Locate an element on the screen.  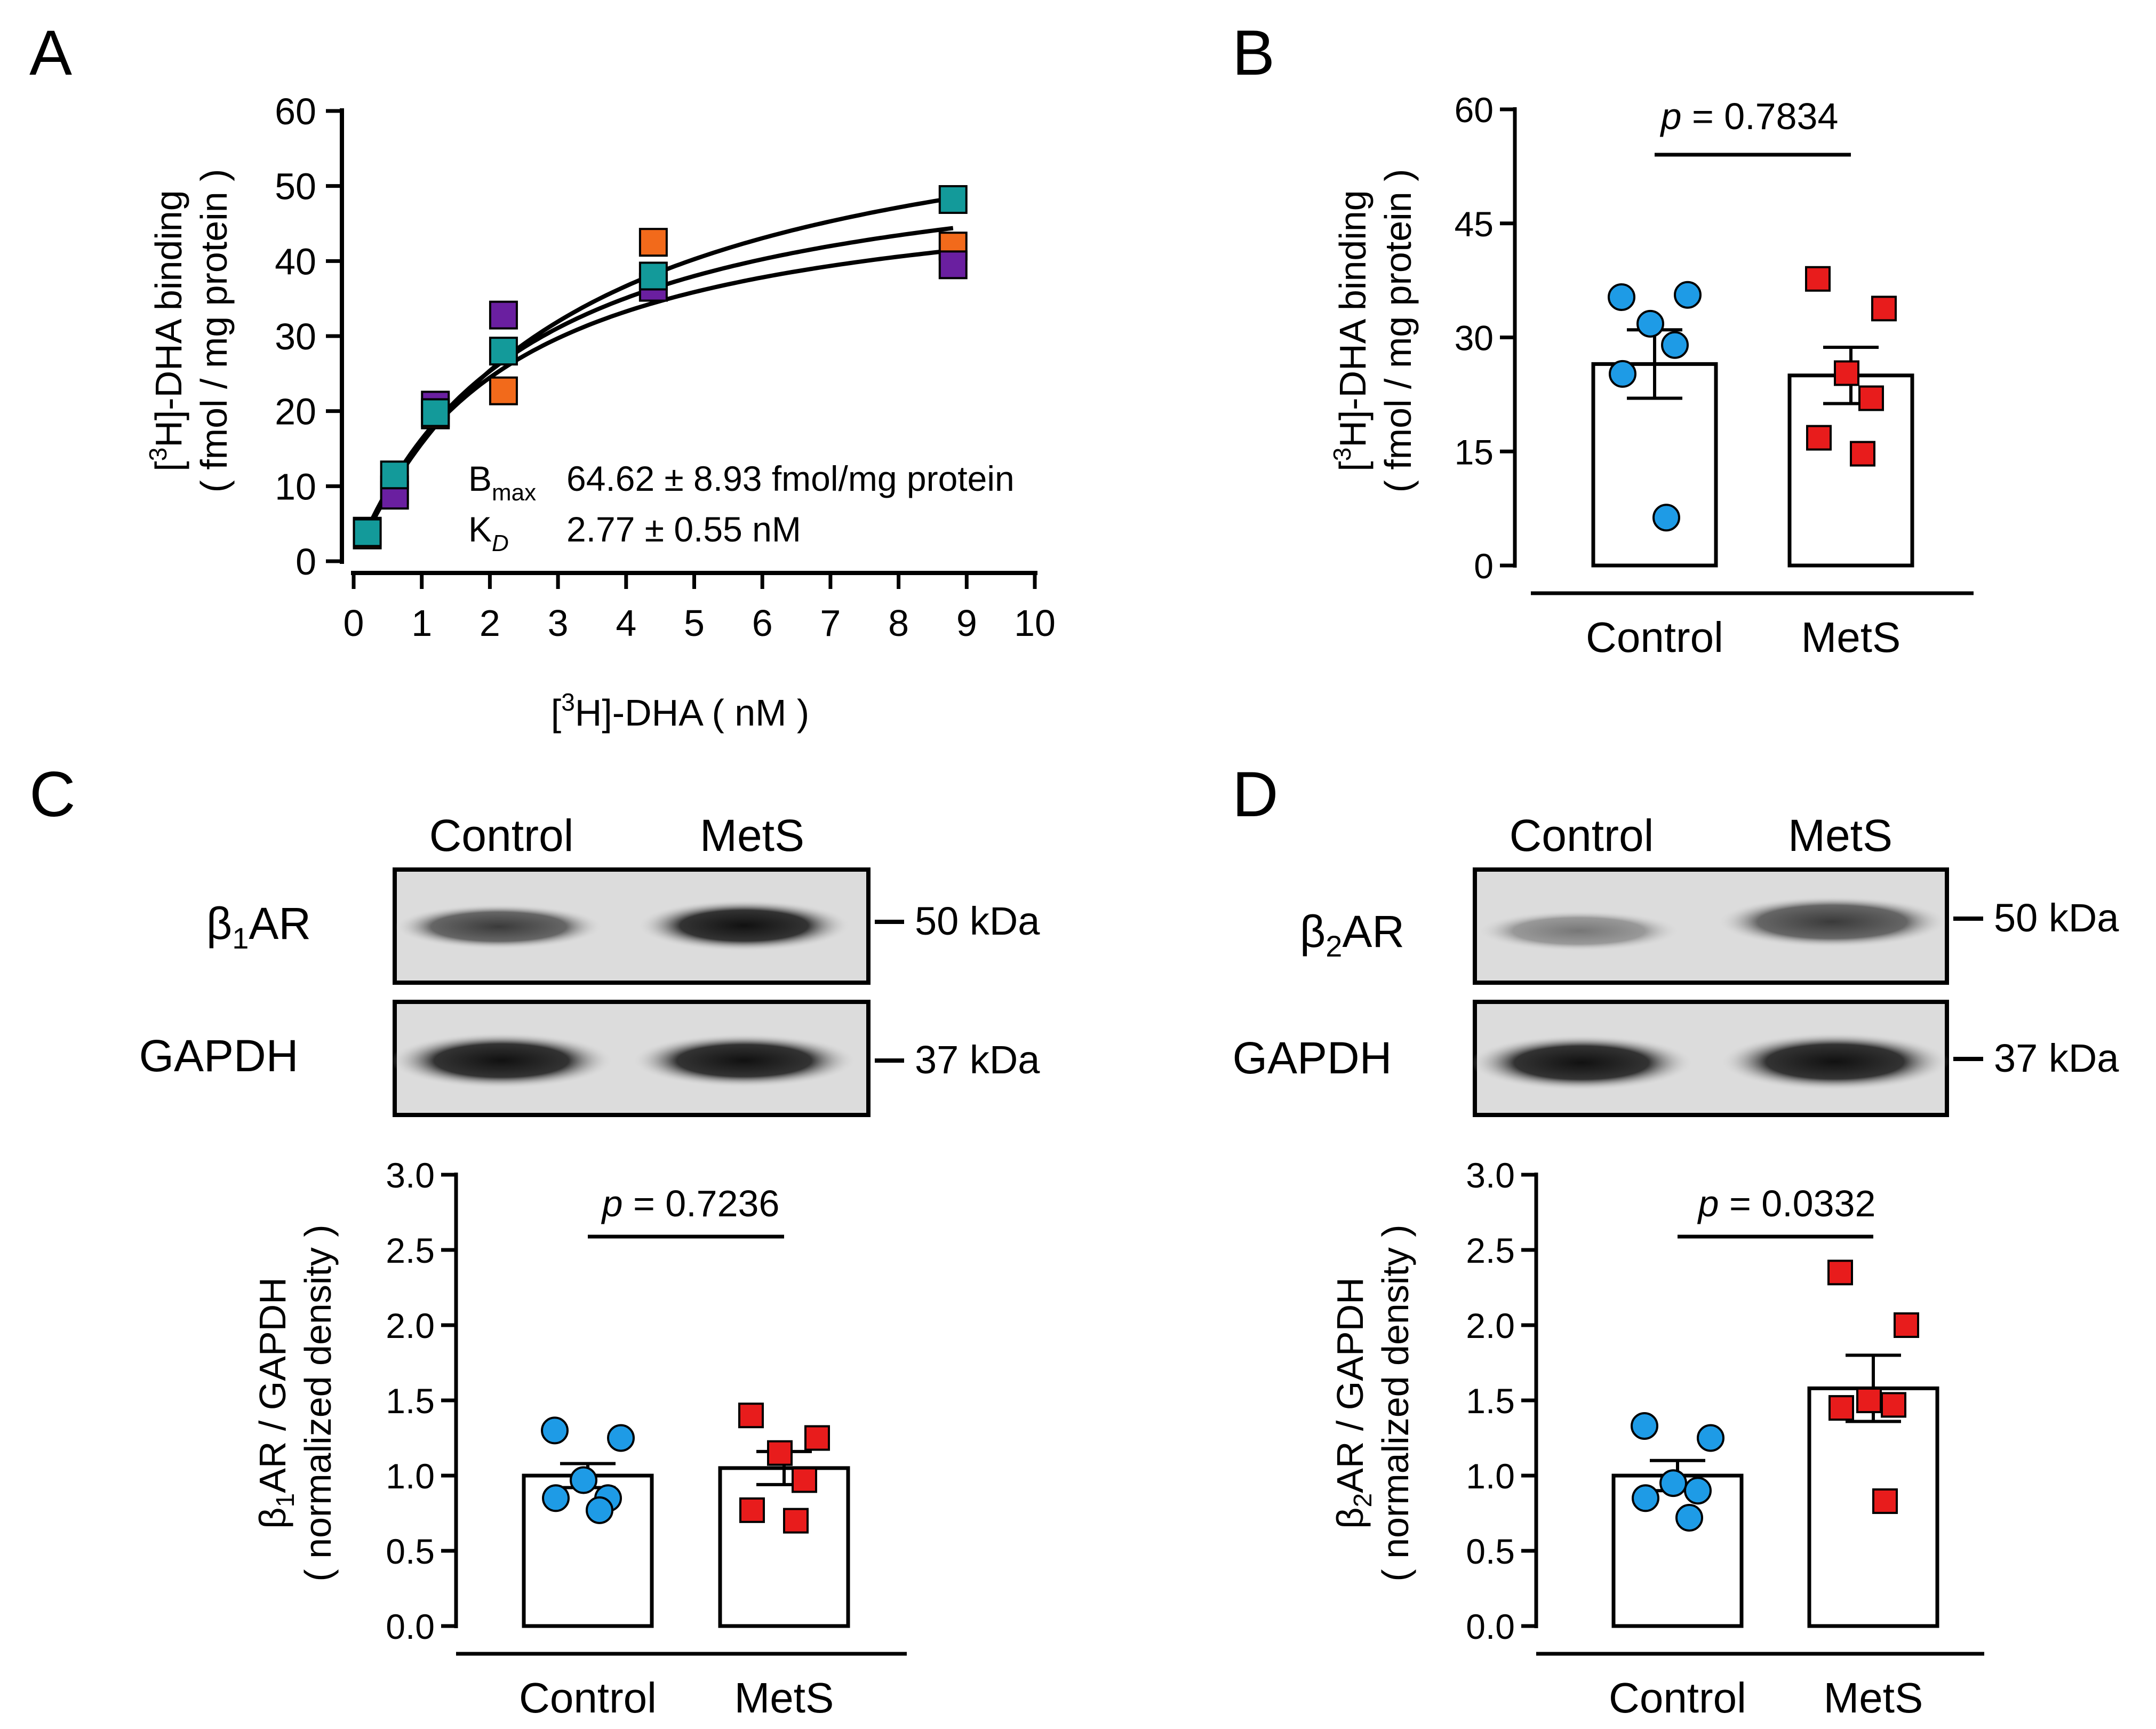
y-label-c-sub: 1 is located at coordinates (286, 1501).